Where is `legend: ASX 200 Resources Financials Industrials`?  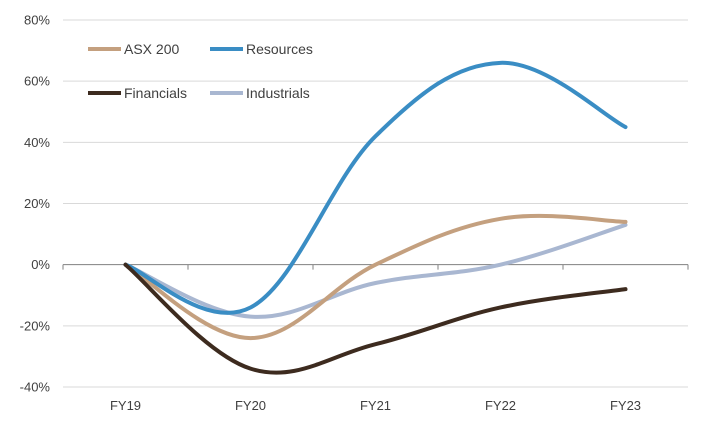
legend: ASX 200 Resources Financials Industrials is located at coordinates (200, 71).